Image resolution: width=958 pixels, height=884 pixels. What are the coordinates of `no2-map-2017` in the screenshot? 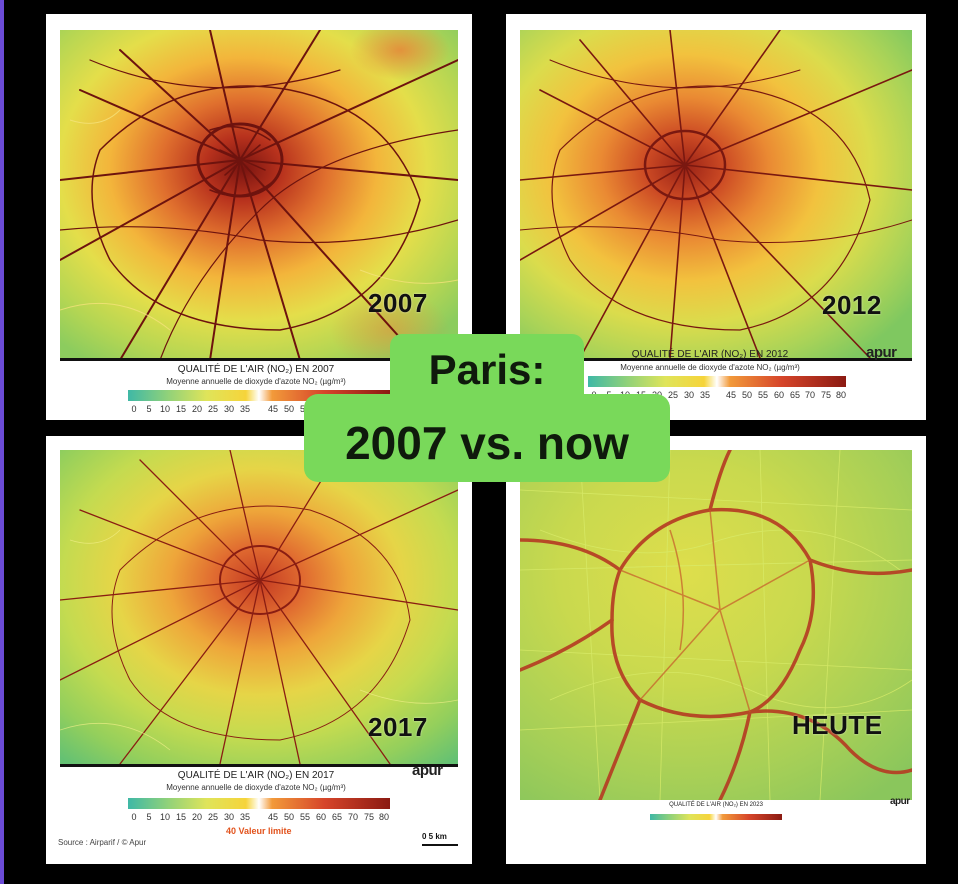 It's located at (259, 607).